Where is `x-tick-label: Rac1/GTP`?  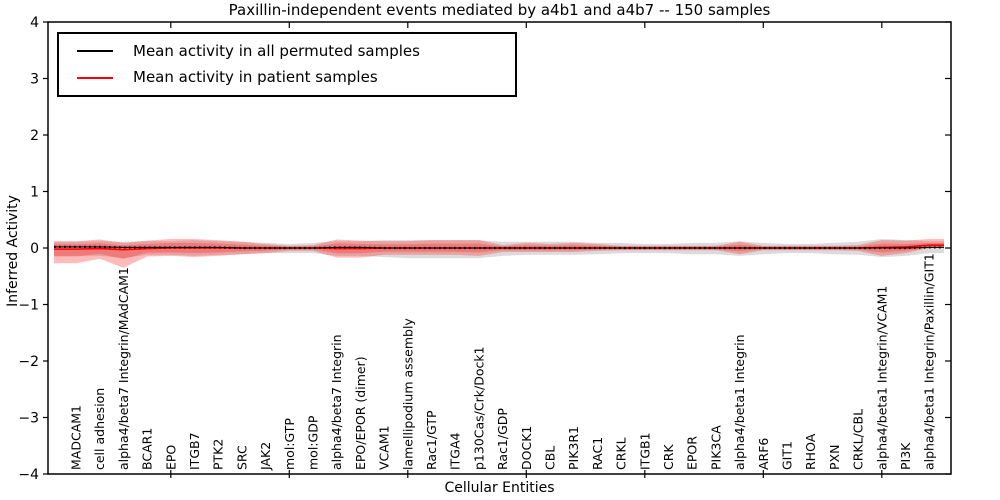 x-tick-label: Rac1/GTP is located at coordinates (431, 440).